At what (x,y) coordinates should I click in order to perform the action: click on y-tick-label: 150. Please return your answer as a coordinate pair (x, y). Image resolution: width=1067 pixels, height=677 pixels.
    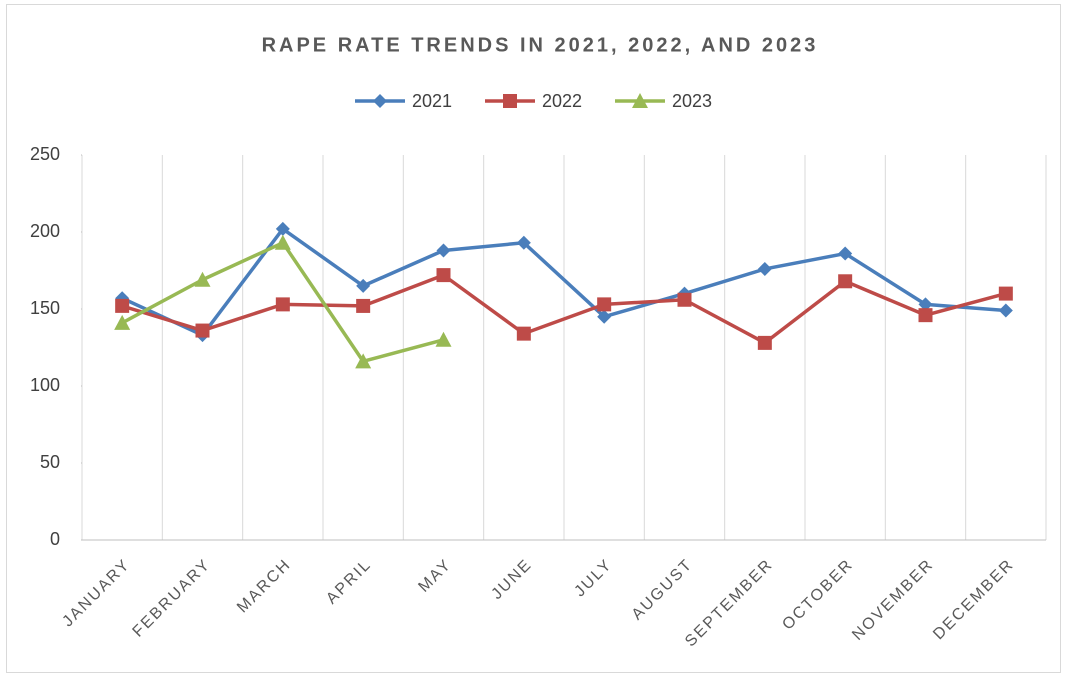
    Looking at the image, I should click on (45, 308).